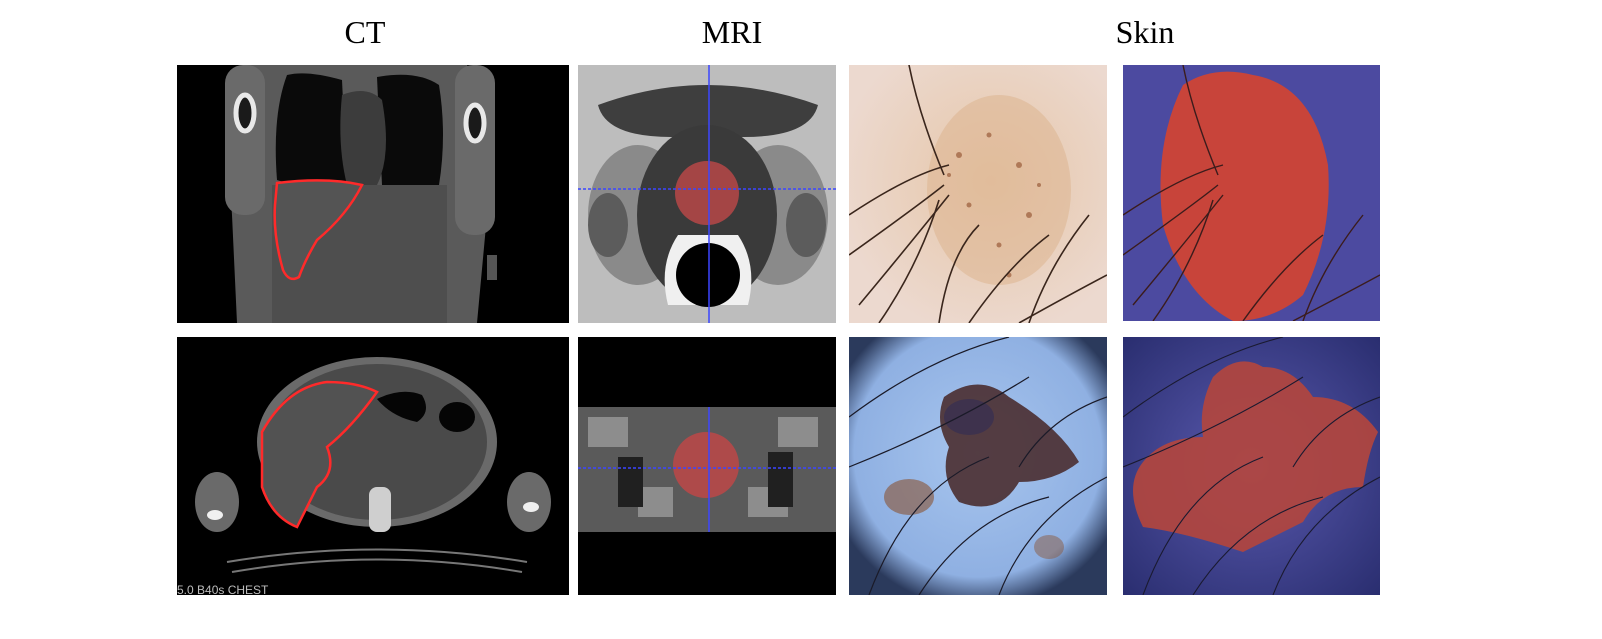 The height and width of the screenshot is (639, 1602). I want to click on mri-axial-image, so click(707, 194).